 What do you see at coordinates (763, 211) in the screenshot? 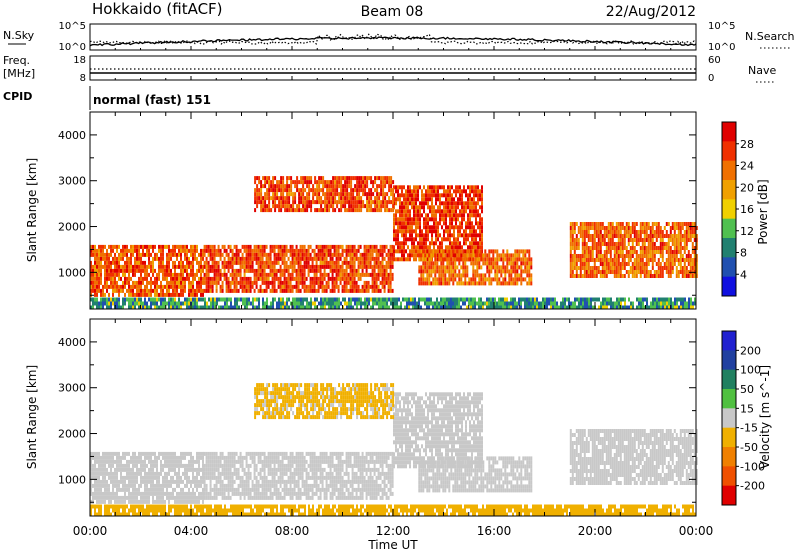
I see `power-colorbar-label: Power [dB]` at bounding box center [763, 211].